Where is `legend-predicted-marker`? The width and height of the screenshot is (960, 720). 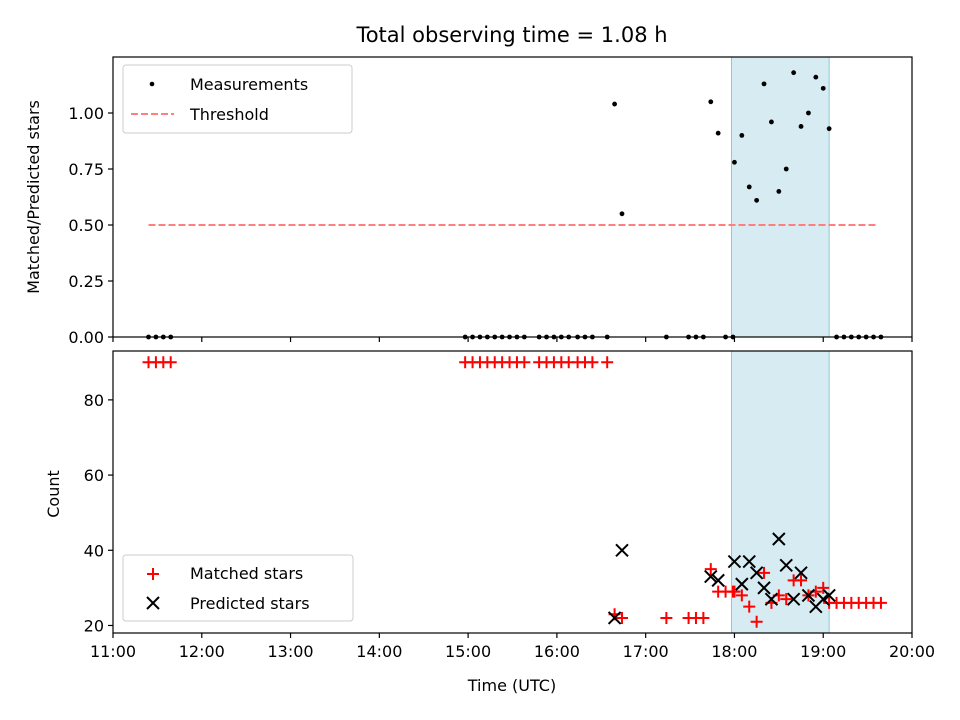 legend-predicted-marker is located at coordinates (153, 603).